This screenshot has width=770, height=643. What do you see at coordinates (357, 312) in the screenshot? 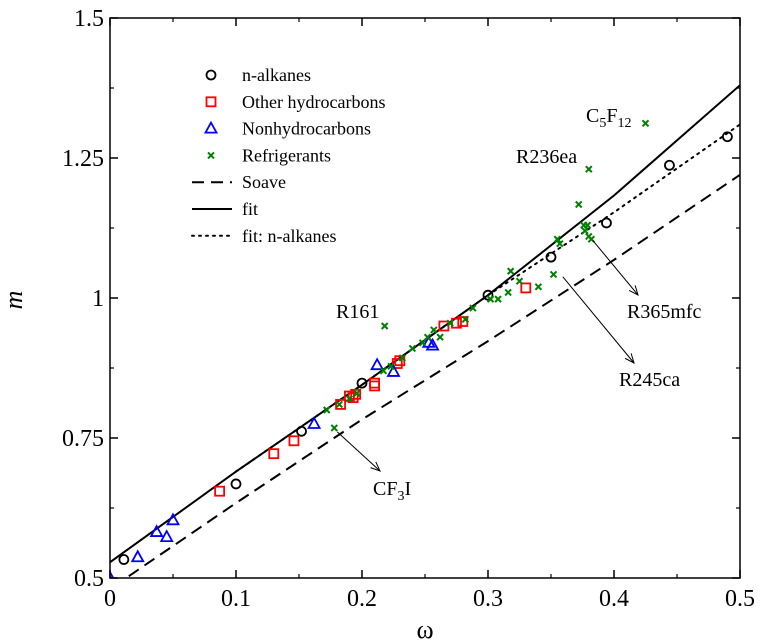
I see `annotation-r161: R161` at bounding box center [357, 312].